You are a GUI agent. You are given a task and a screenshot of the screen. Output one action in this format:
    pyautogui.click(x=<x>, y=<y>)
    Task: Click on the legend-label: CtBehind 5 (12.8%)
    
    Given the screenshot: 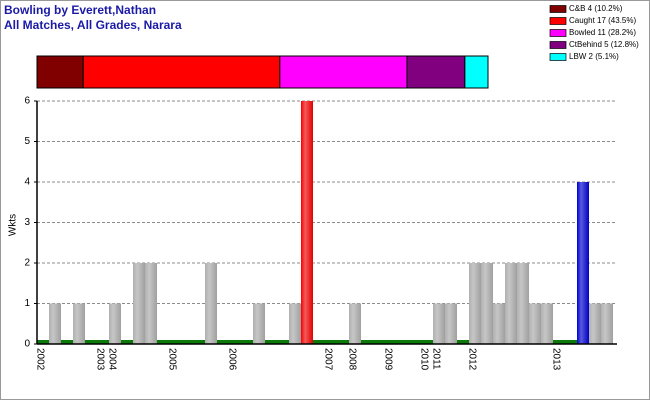 What is the action you would take?
    pyautogui.click(x=604, y=44)
    